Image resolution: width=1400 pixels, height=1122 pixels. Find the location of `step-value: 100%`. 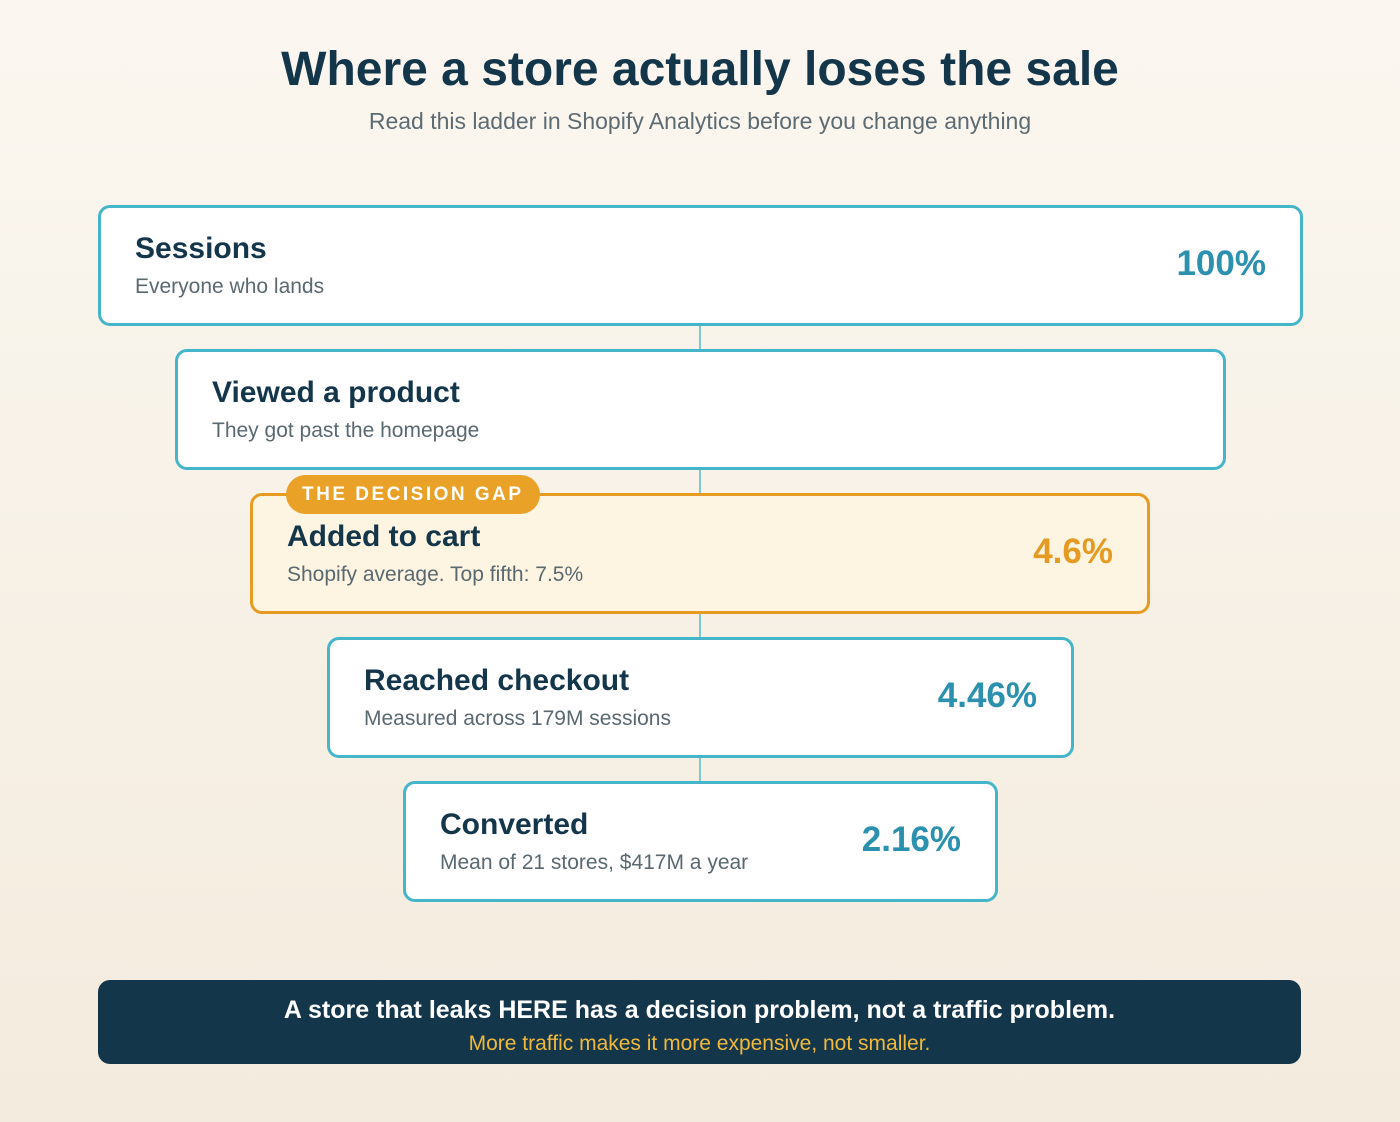

step-value: 100% is located at coordinates (1221, 263).